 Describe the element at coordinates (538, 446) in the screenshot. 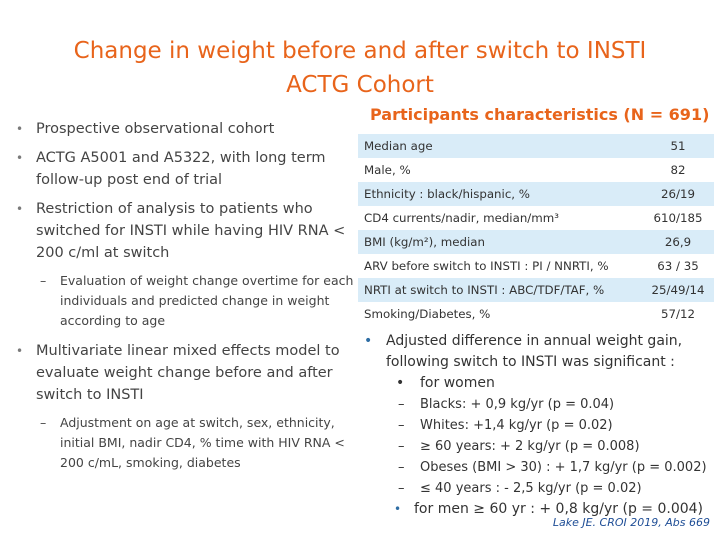

I see `women-item: – ≥ 60 years: + 2 kg/yr (p = 0.008)` at that location.